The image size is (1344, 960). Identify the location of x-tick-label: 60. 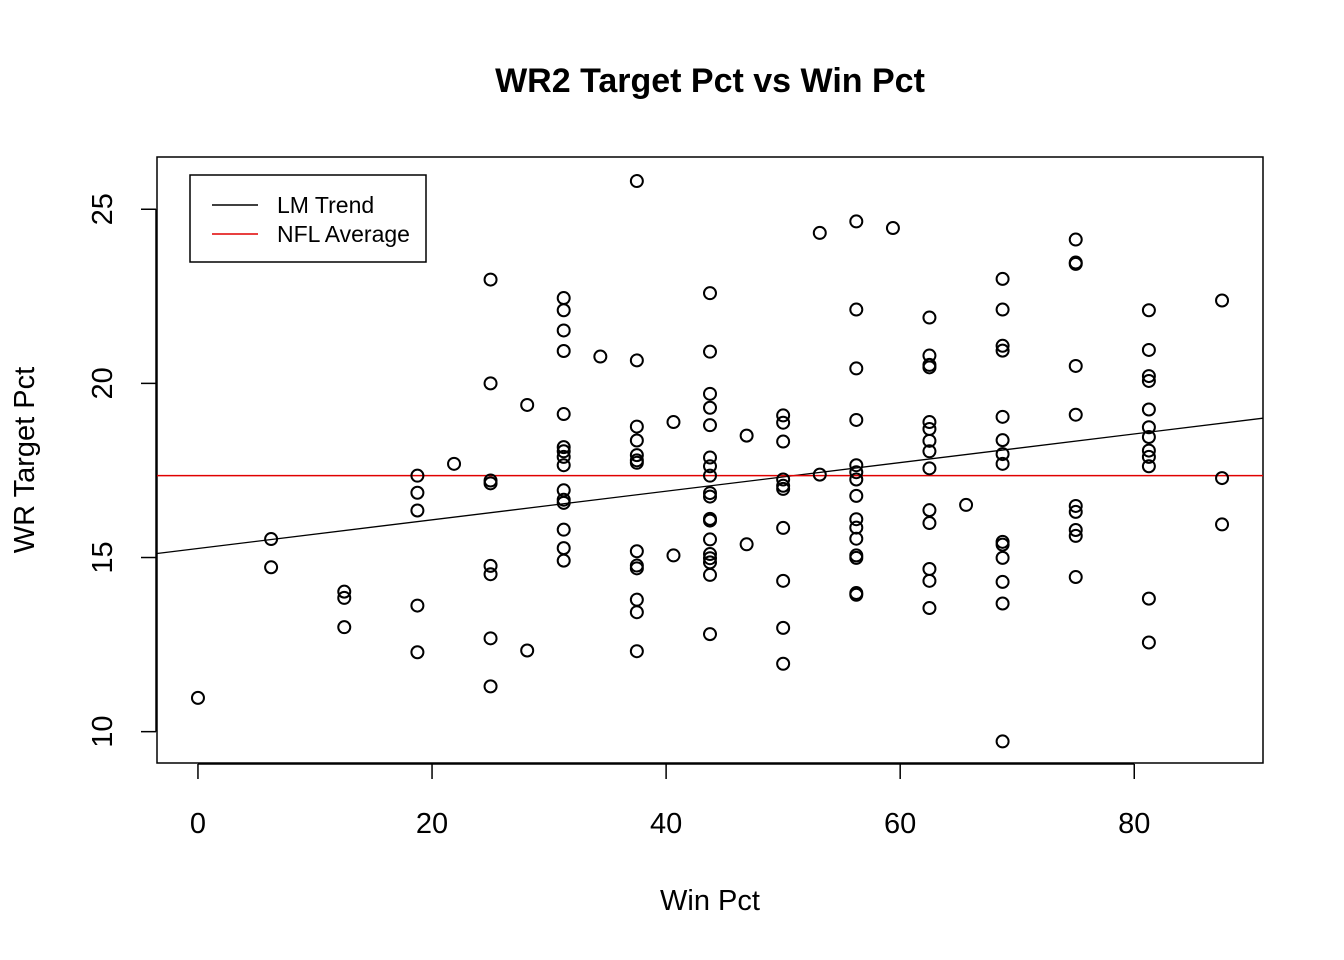
(900, 824).